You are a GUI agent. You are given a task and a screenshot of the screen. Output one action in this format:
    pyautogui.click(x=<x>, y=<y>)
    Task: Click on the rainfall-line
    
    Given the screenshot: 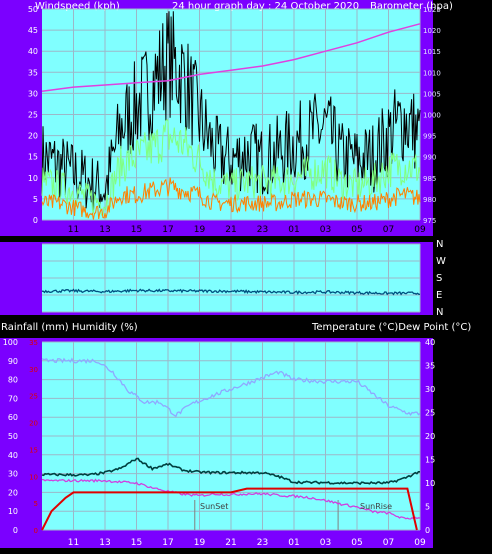 What is the action you would take?
    pyautogui.click(x=229, y=509)
    